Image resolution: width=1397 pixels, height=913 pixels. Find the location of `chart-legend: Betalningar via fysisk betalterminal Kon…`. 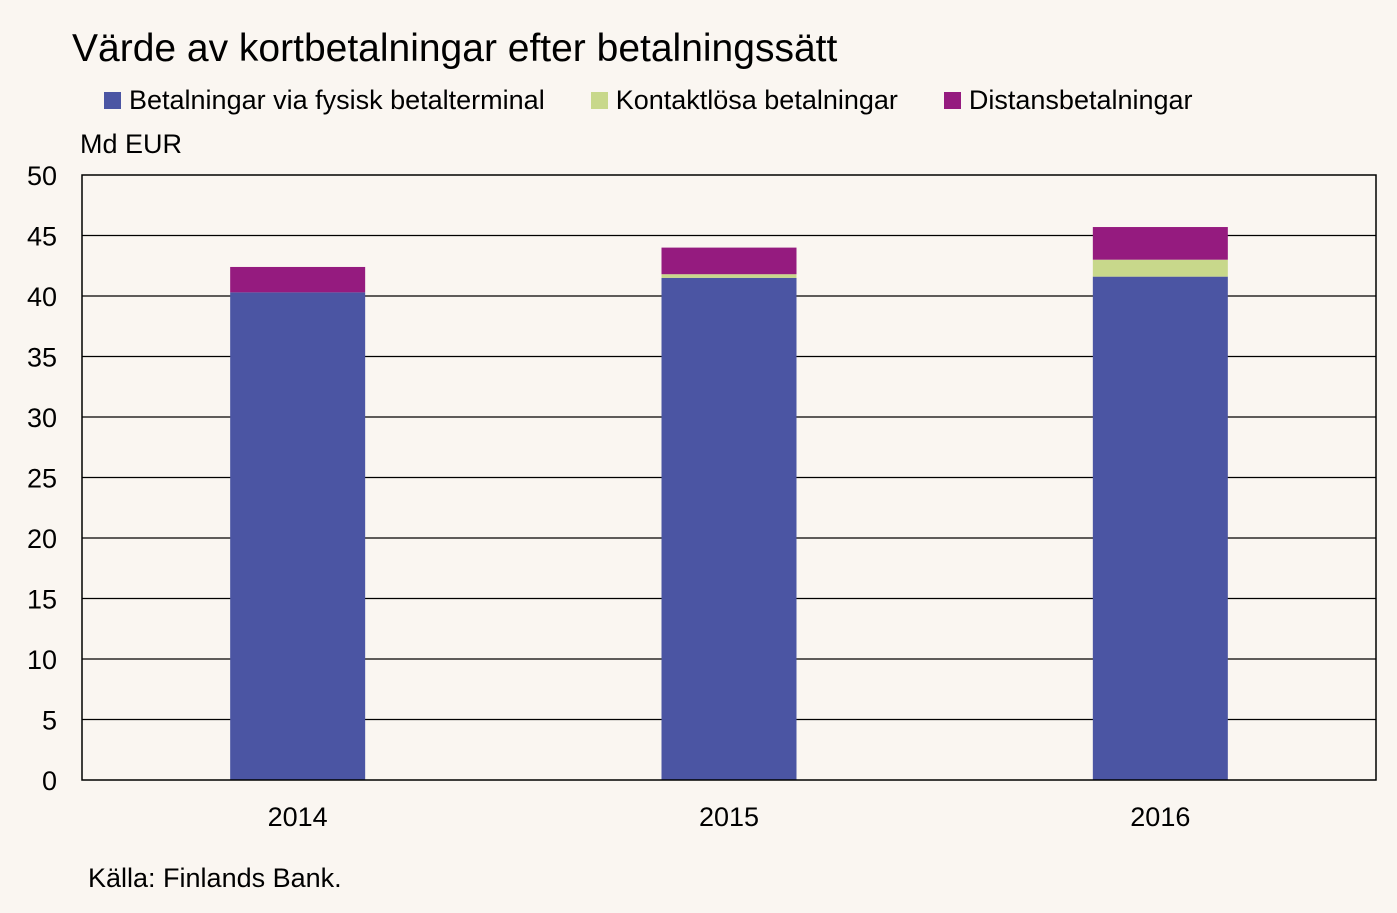

chart-legend: Betalningar via fysisk betalterminal Kon… is located at coordinates (648, 100).